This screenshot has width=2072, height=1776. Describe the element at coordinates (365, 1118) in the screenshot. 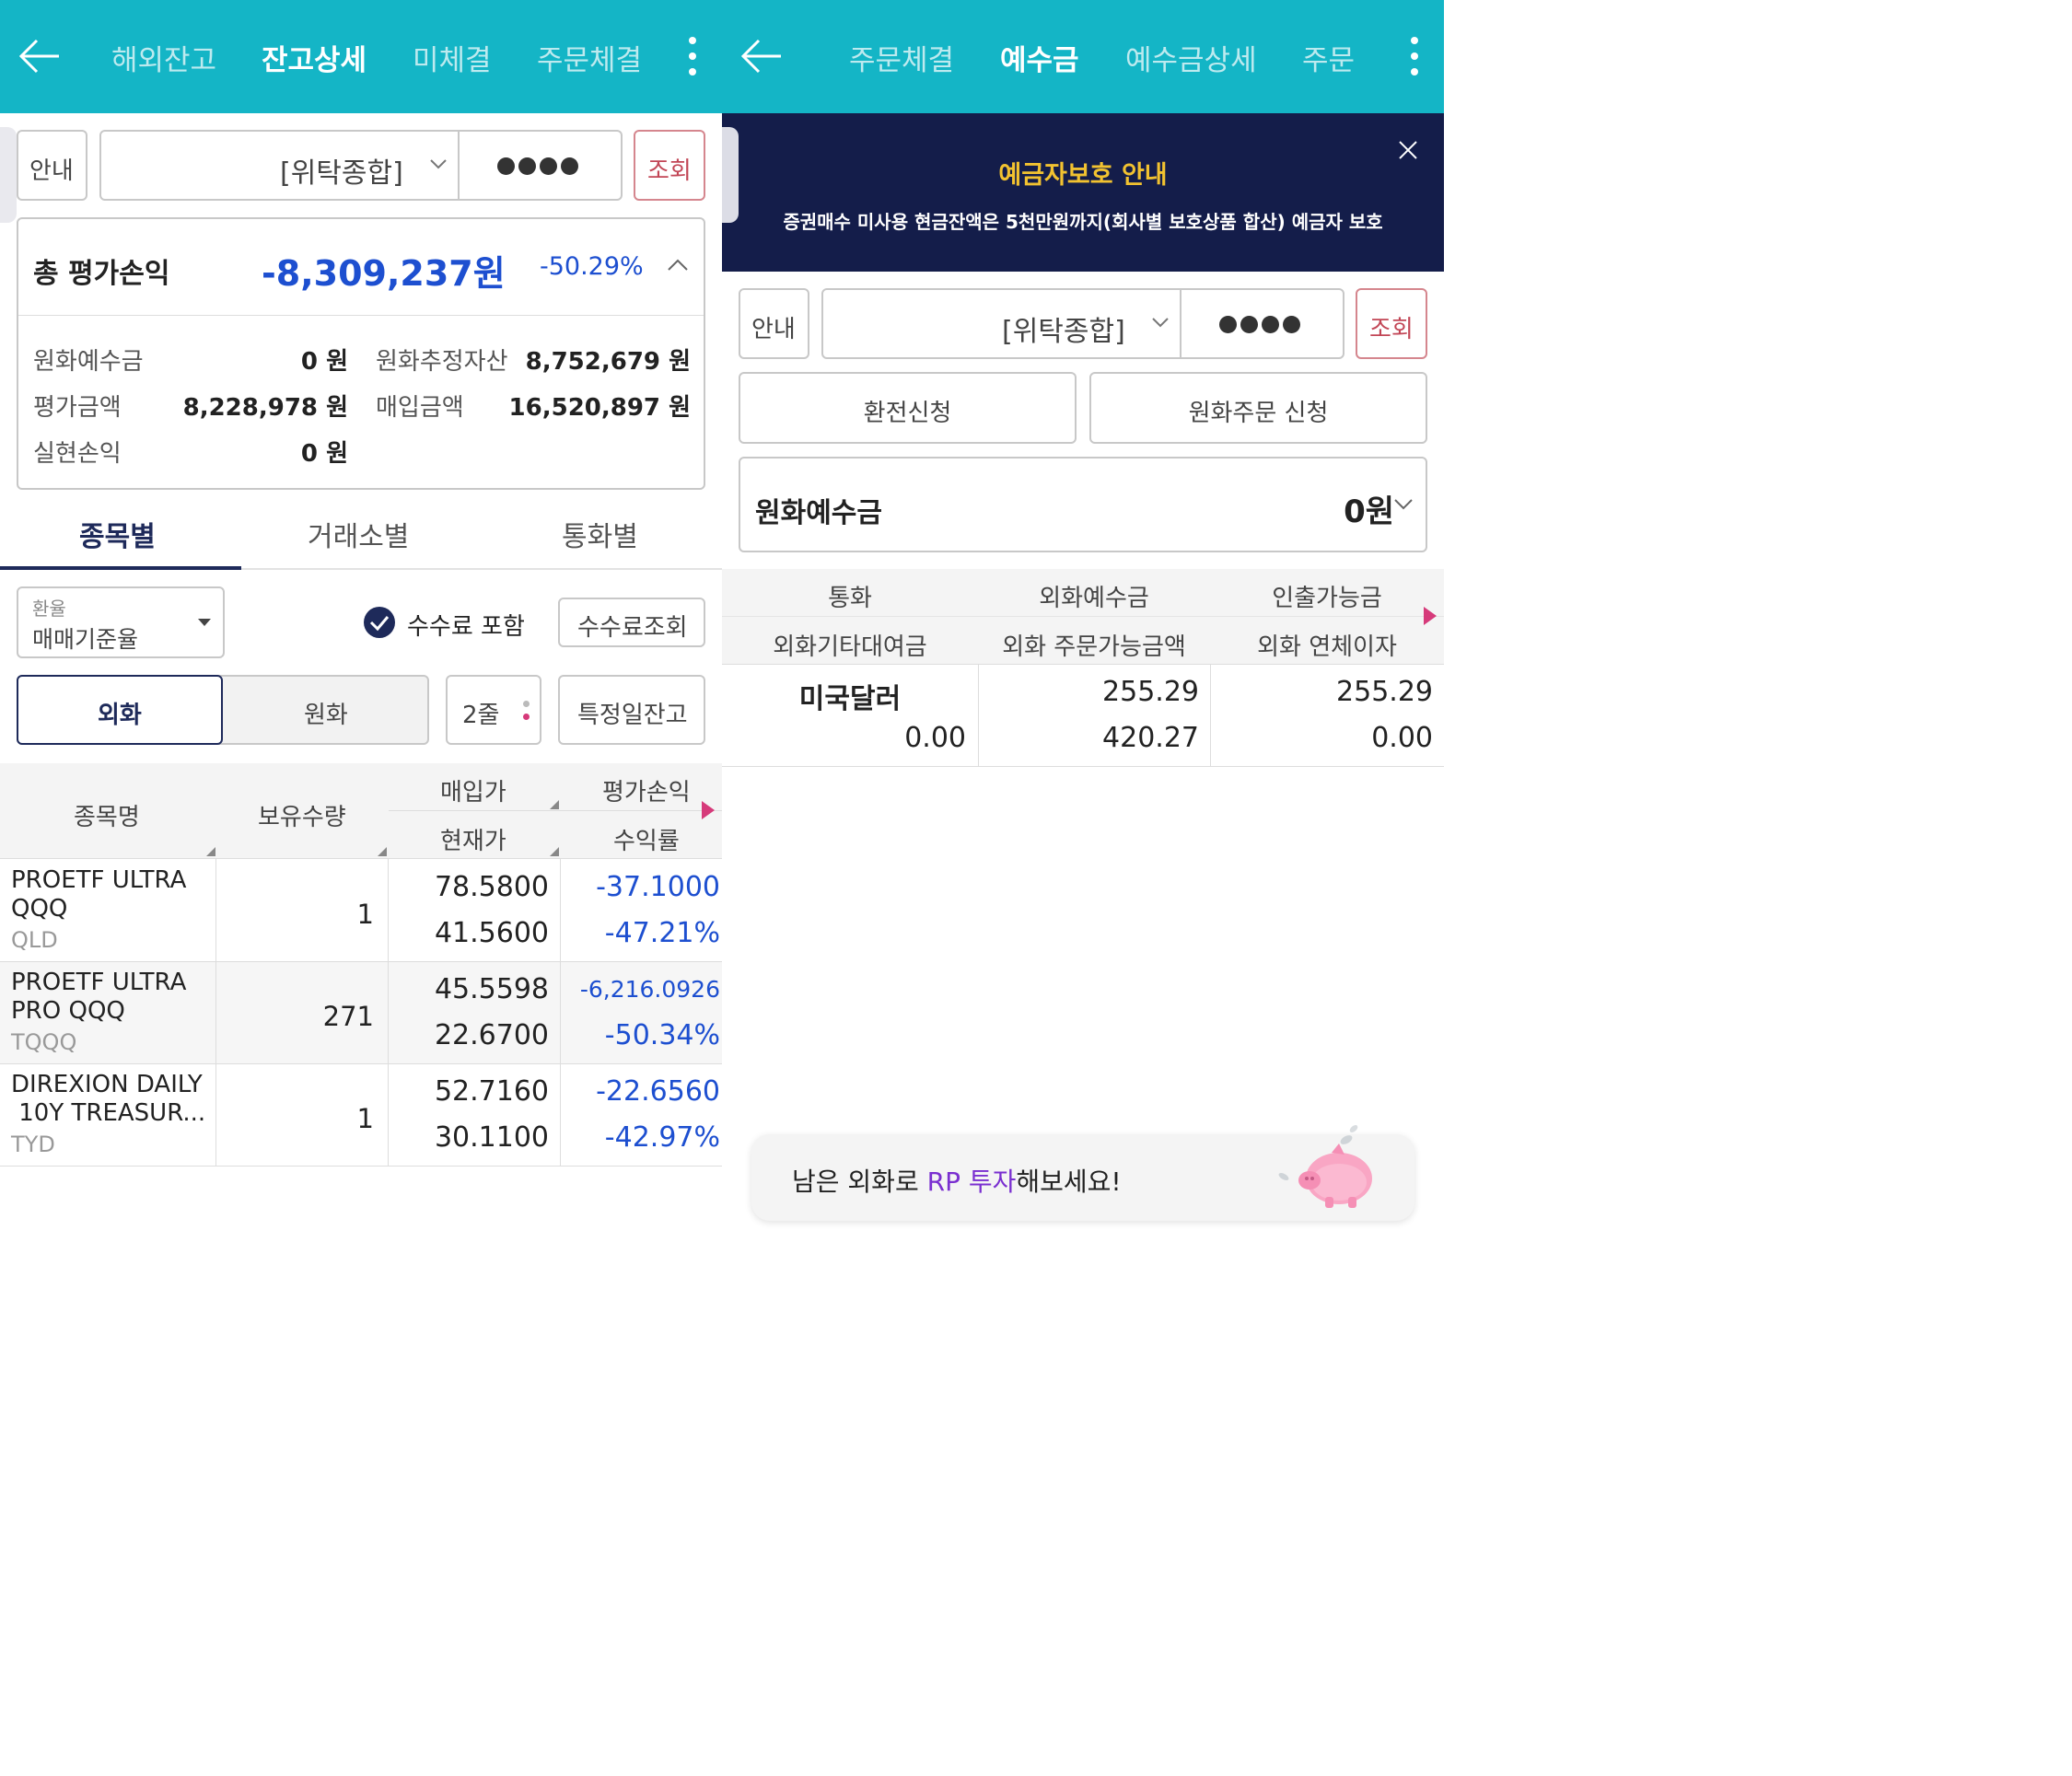

I see `holding-qty: 1` at that location.